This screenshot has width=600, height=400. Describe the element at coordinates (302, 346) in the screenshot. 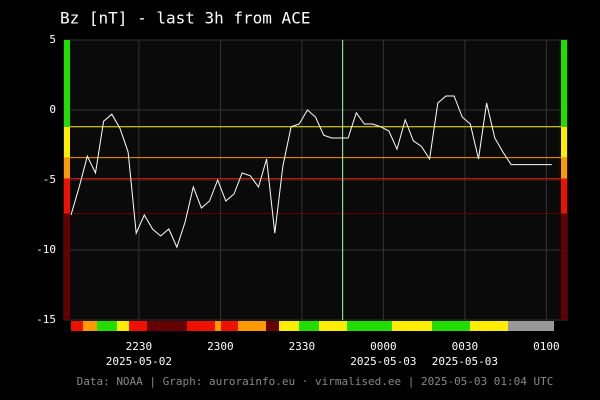

I see `x-tick-label: 2330` at that location.